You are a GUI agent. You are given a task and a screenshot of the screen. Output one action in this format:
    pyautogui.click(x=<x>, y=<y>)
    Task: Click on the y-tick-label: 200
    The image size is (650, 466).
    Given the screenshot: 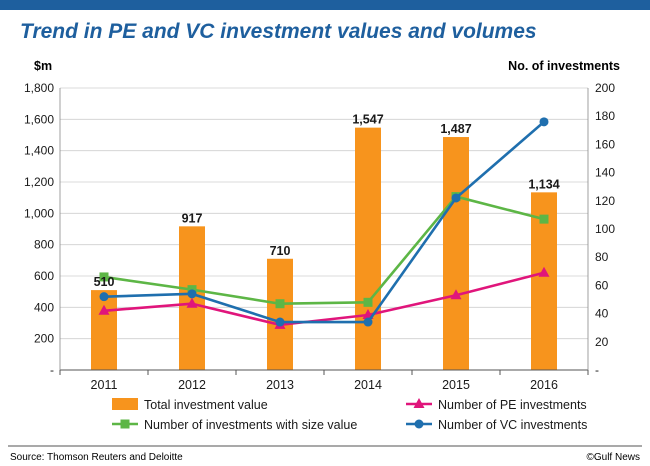 What is the action you would take?
    pyautogui.click(x=44, y=339)
    